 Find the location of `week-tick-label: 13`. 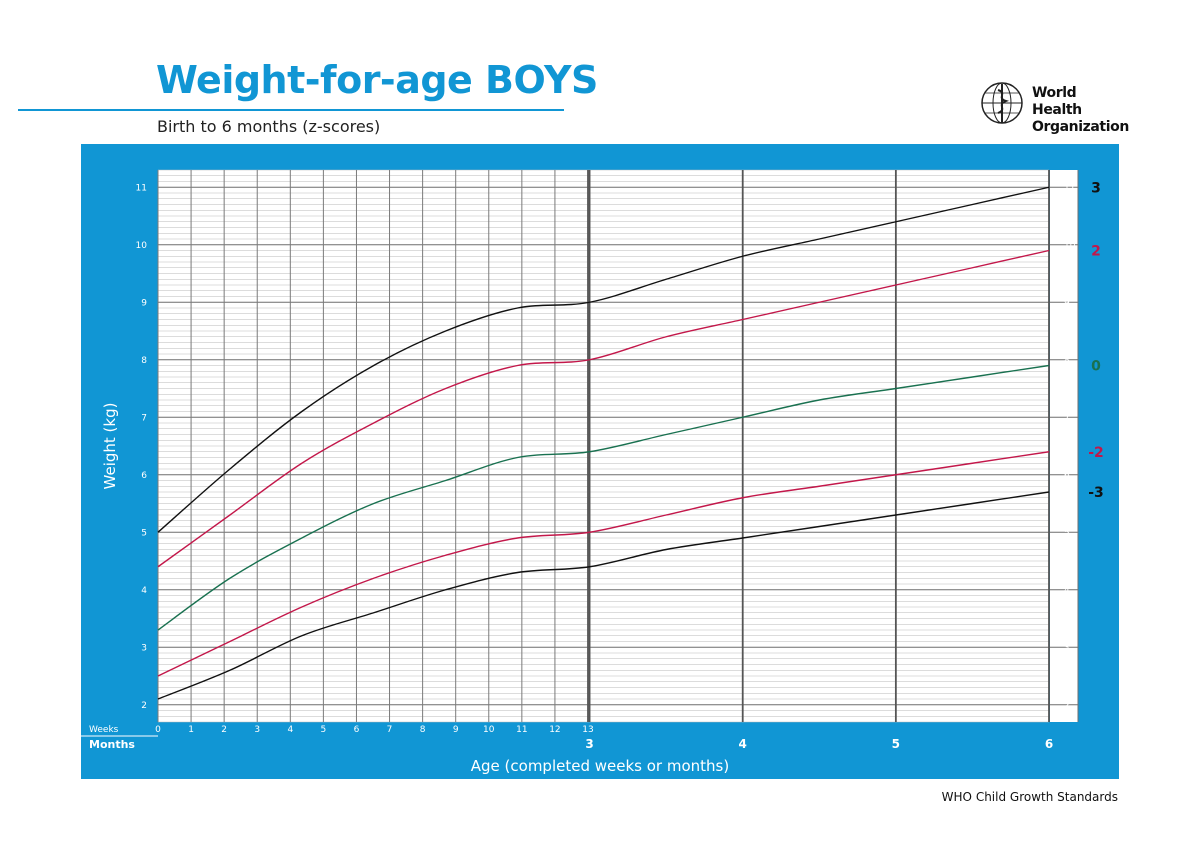

week-tick-label: 13 is located at coordinates (587, 730).